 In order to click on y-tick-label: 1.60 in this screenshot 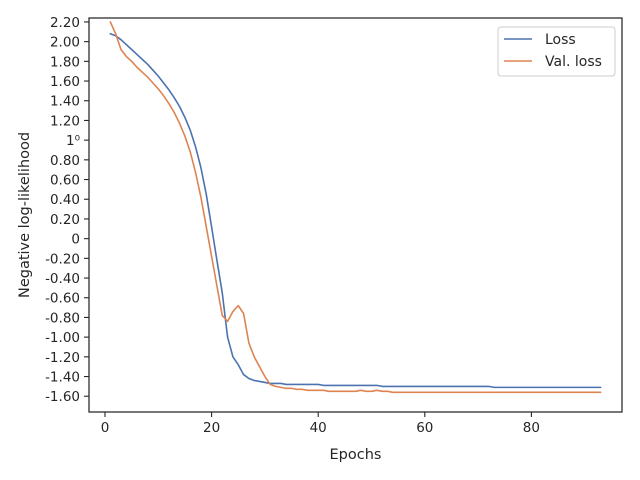, I will do `click(65, 82)`.